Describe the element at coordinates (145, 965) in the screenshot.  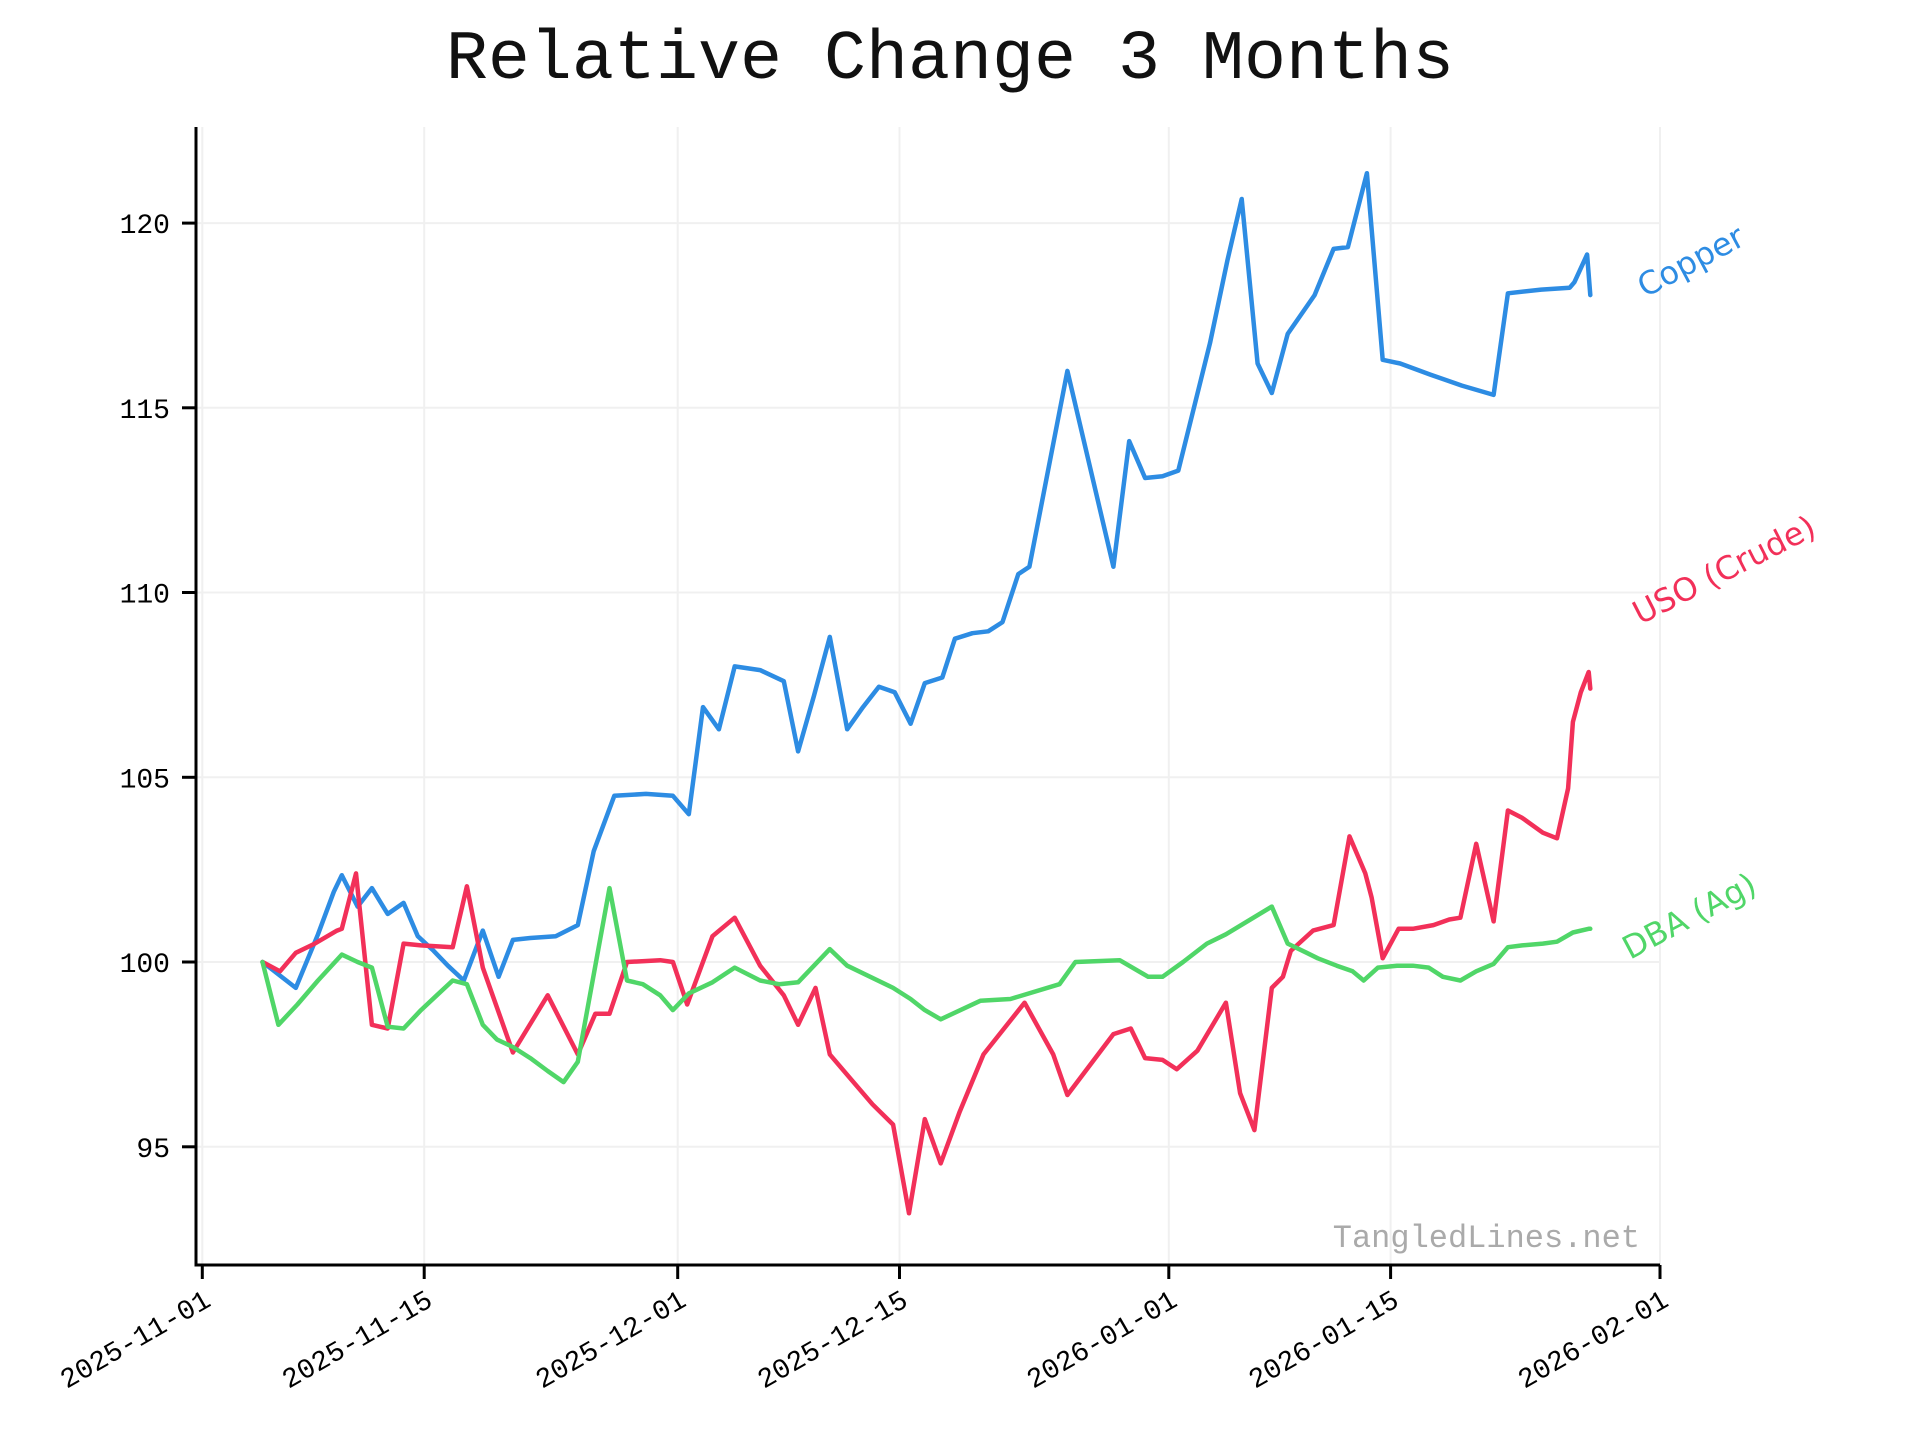
I see `y-tick-label: 100` at that location.